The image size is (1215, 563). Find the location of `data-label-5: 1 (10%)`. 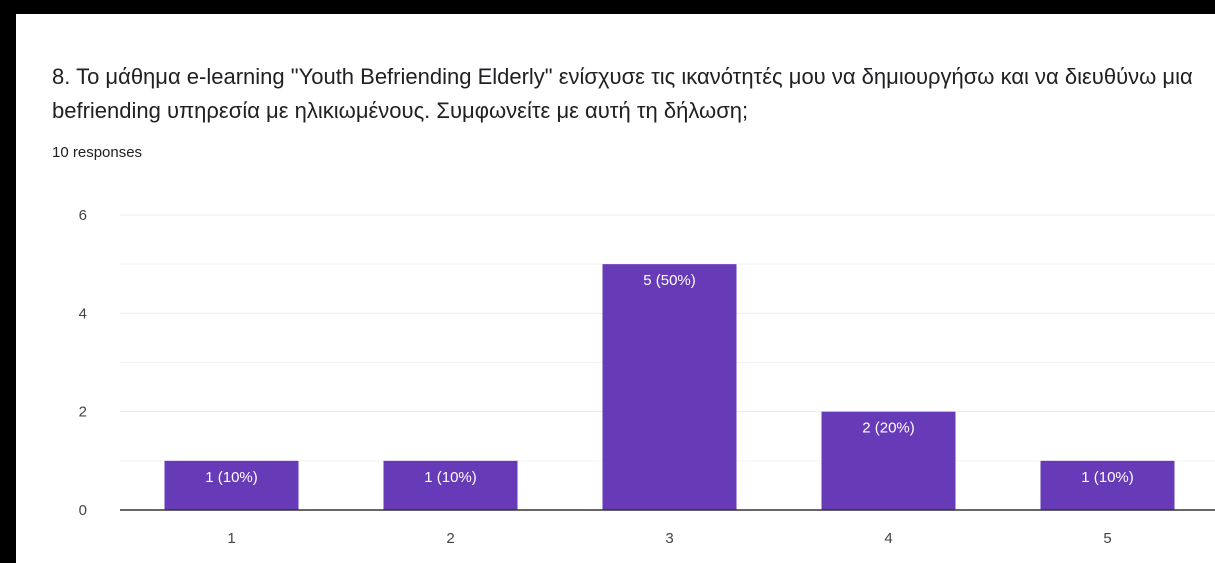

data-label-5: 1 (10%) is located at coordinates (1107, 477).